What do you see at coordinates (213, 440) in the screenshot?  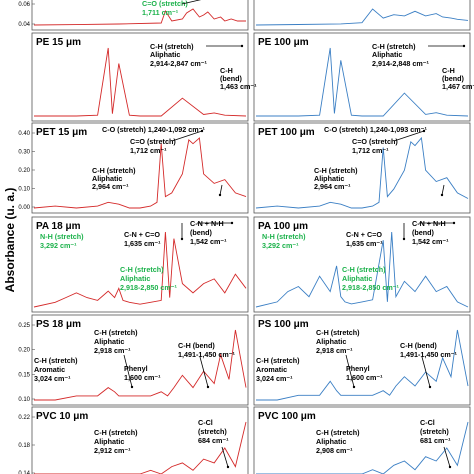 I see `peak-annotation: 684 cm⁻¹` at bounding box center [213, 440].